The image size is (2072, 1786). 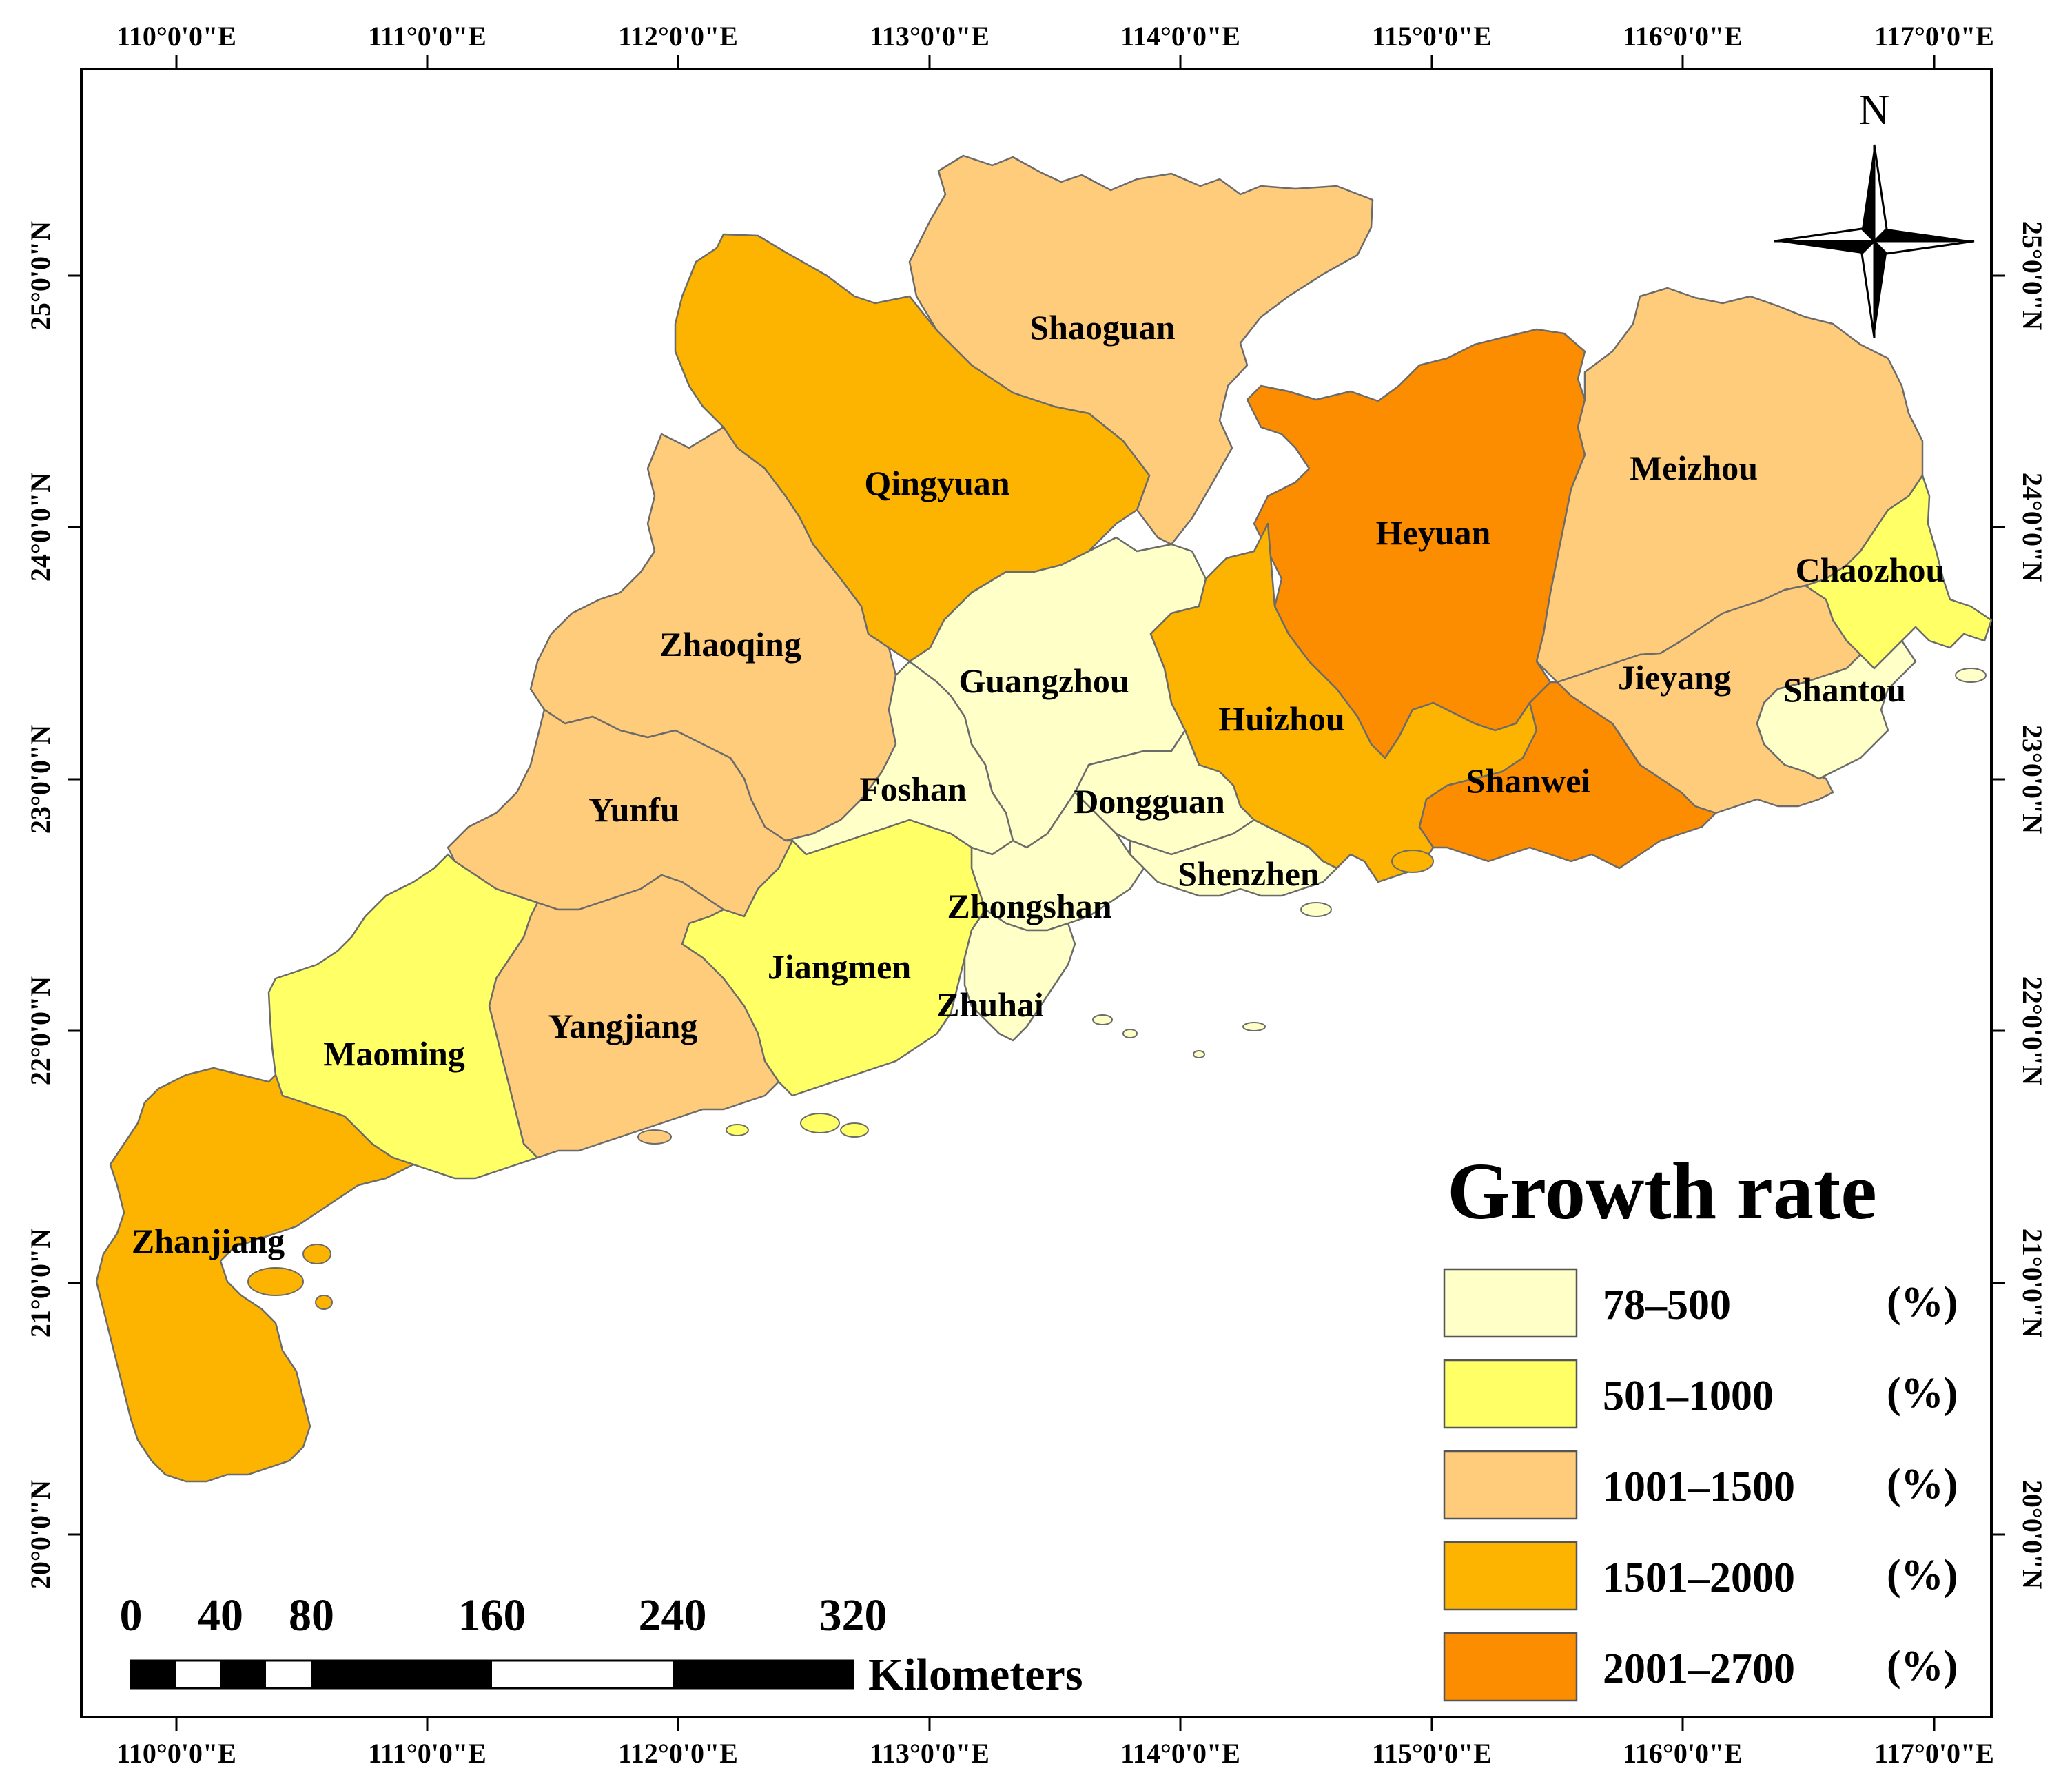 I want to click on region-label: Foshan, so click(x=913, y=789).